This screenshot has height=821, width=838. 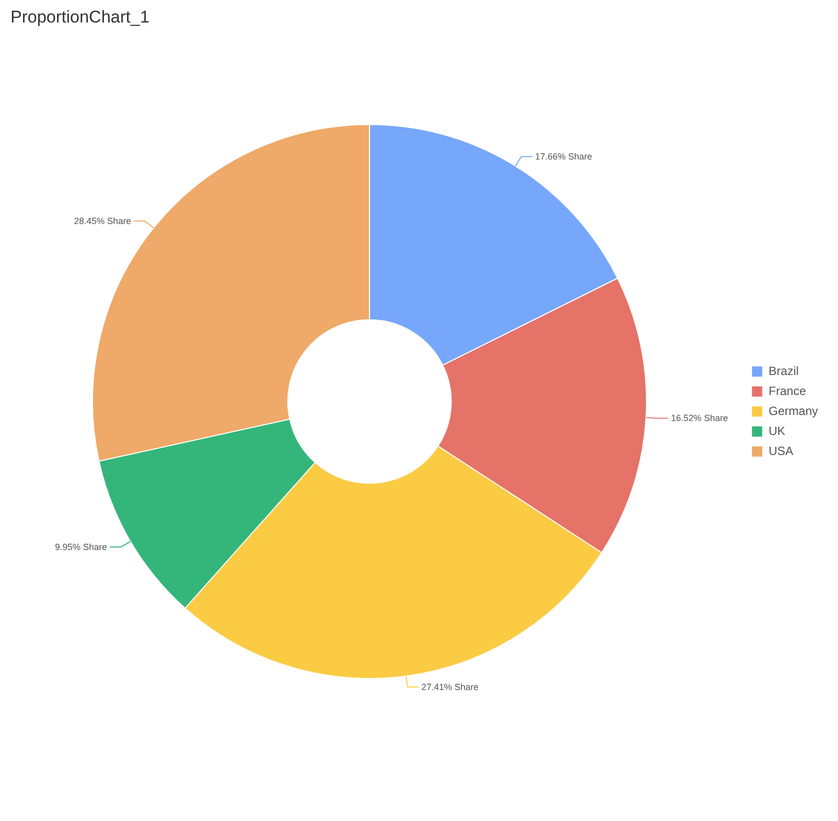 What do you see at coordinates (81, 547) in the screenshot?
I see `data-label: 9.95% Share` at bounding box center [81, 547].